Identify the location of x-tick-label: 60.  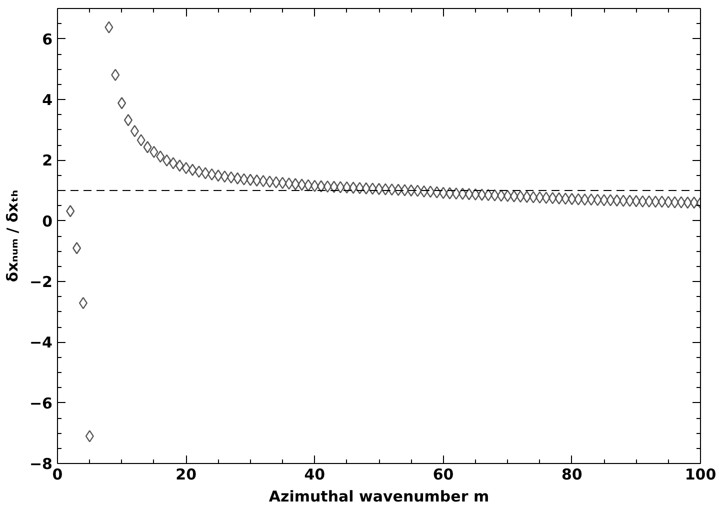
(443, 475).